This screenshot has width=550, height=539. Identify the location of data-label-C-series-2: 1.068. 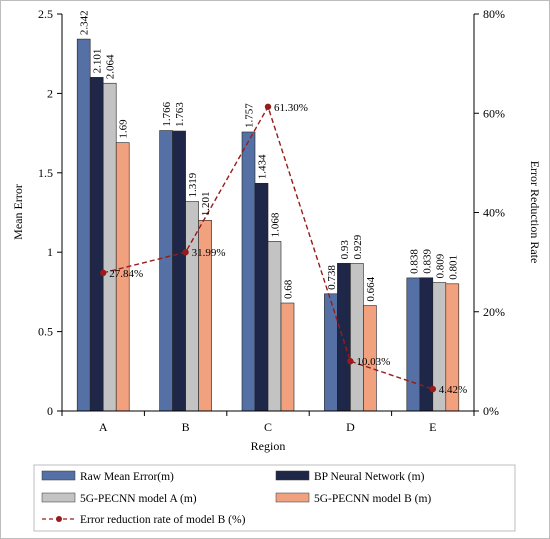
(276, 224).